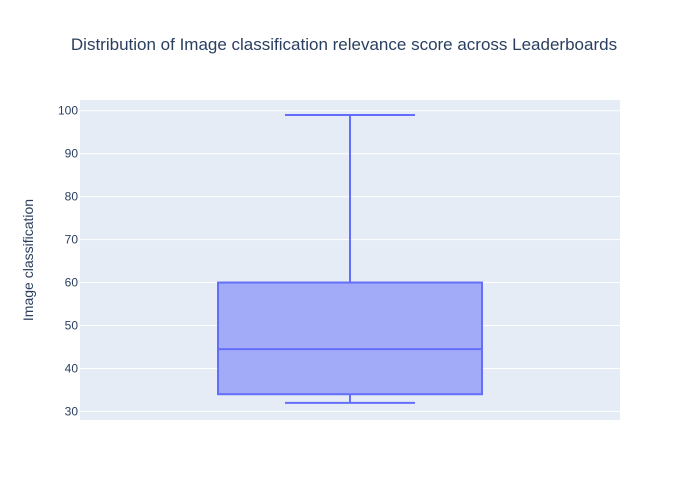 The image size is (700, 500). What do you see at coordinates (72, 240) in the screenshot?
I see `y-tick-label: 70` at bounding box center [72, 240].